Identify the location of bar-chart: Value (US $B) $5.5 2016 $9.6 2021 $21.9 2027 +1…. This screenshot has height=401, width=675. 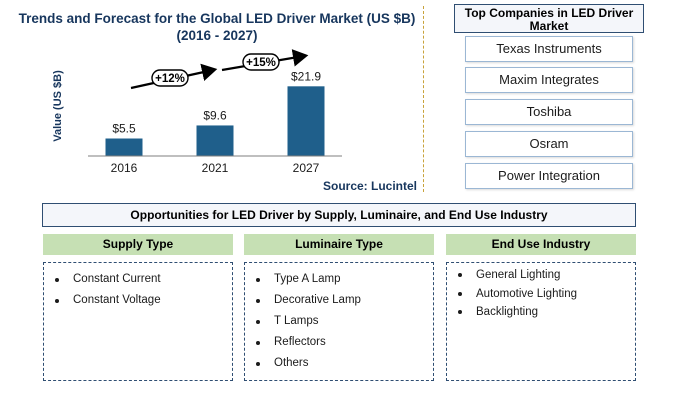
(197, 112).